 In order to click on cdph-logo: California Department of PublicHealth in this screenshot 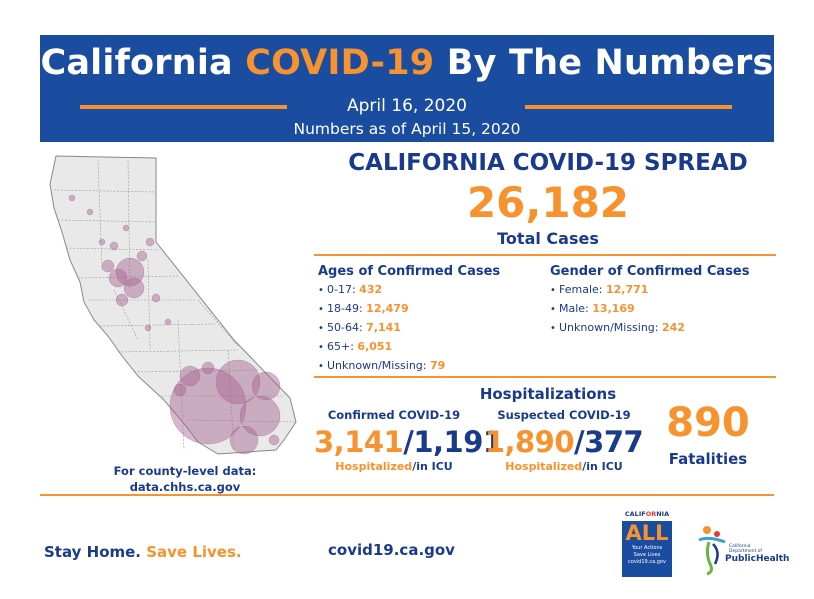, I will do `click(742, 548)`.